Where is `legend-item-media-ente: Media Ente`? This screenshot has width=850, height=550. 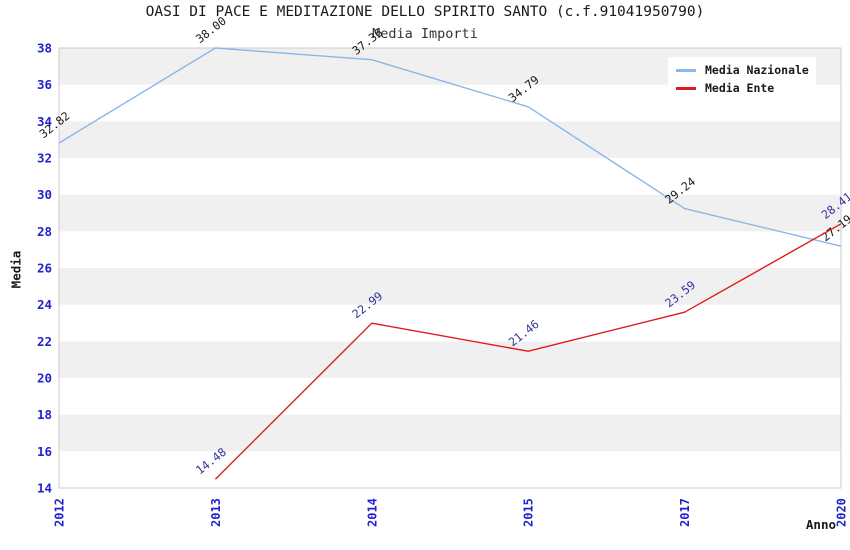 legend-item-media-ente: Media Ente is located at coordinates (742, 88).